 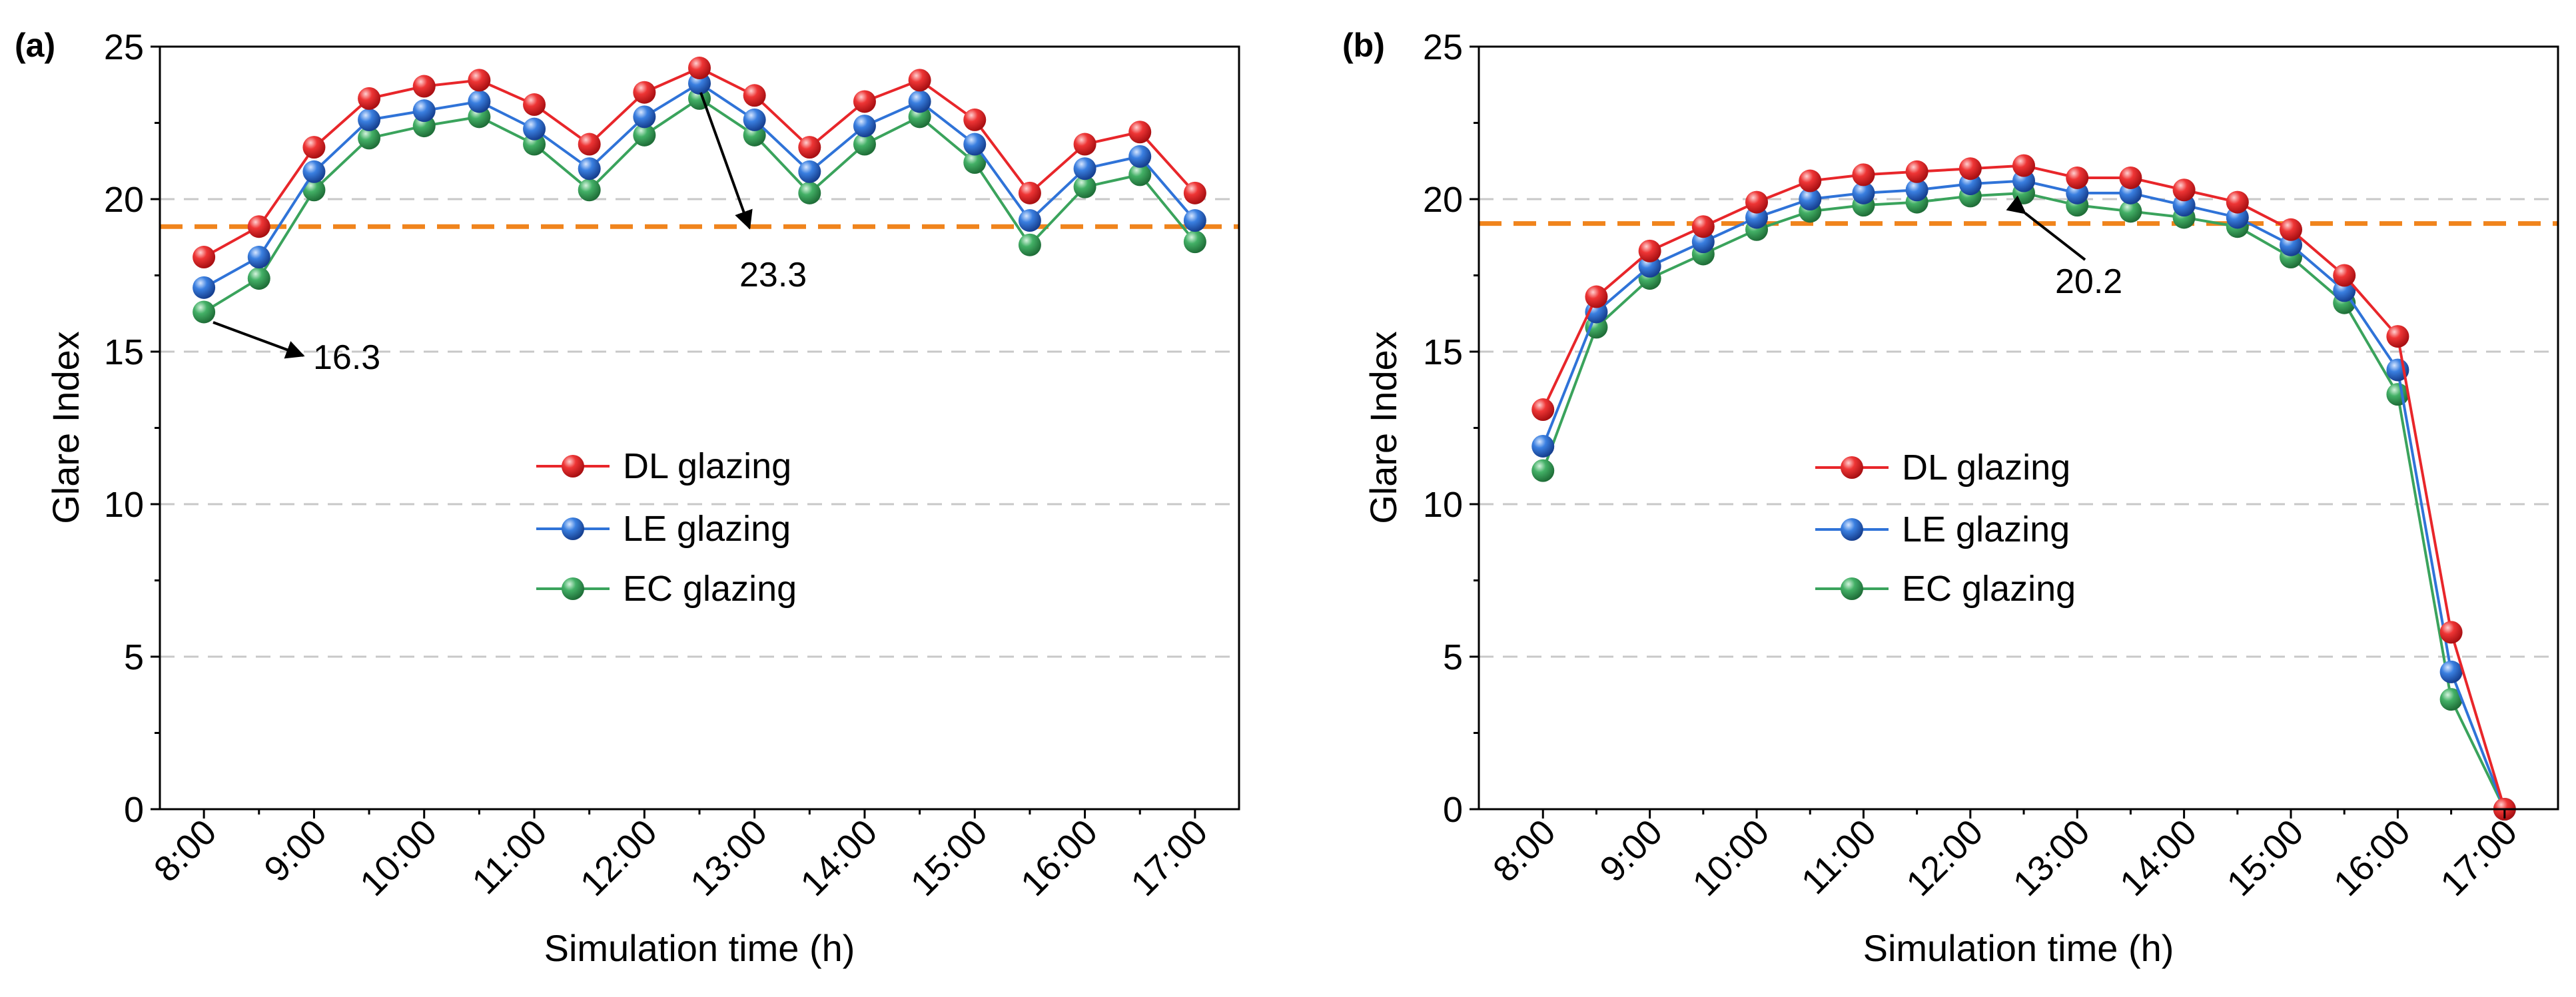 I want to click on panel-a-legend: DL glazing LE glazing EC glazing, so click(x=666, y=527).